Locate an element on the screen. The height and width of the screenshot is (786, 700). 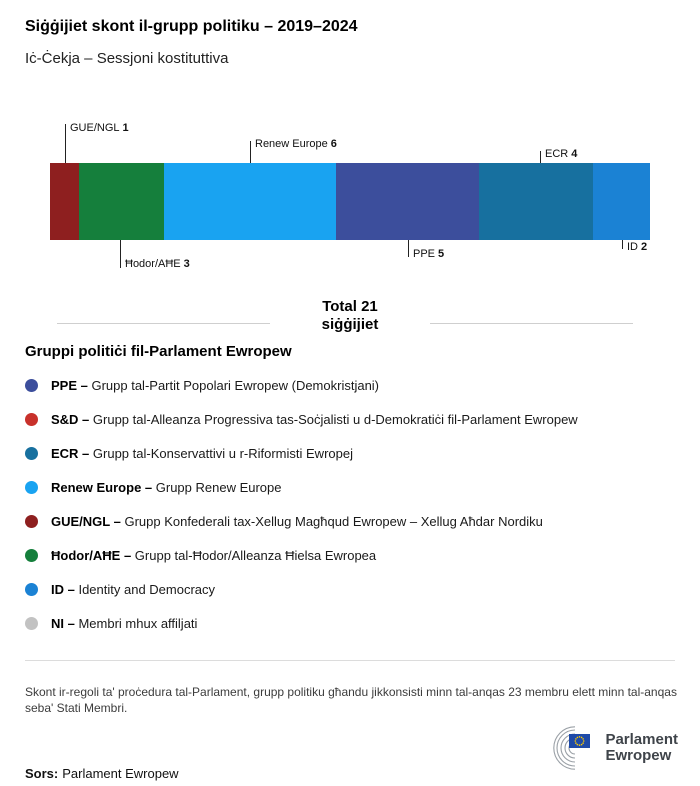
bar-segment-gue-ngl is located at coordinates (64, 201).